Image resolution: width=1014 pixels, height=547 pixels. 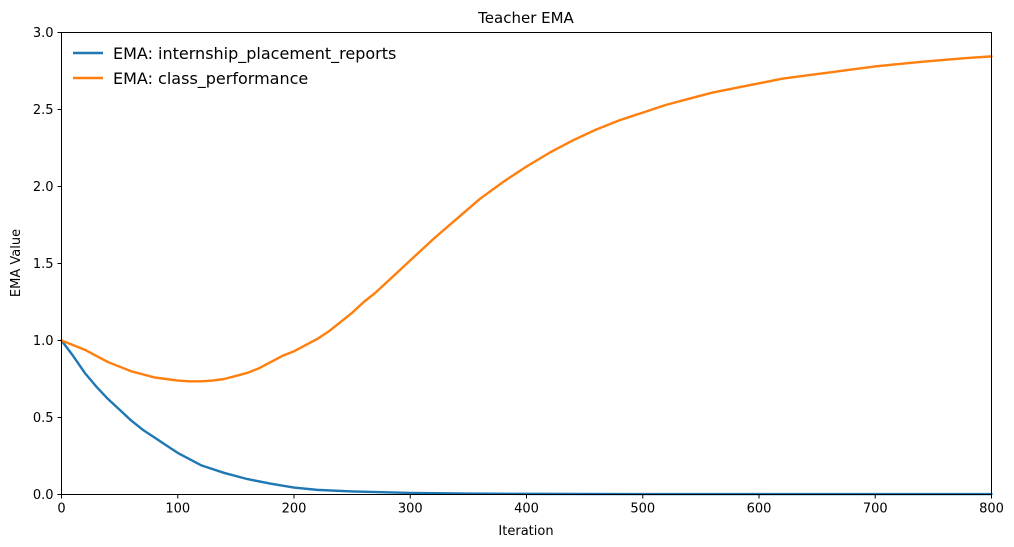 What do you see at coordinates (642, 509) in the screenshot?
I see `x-tick-label: 500` at bounding box center [642, 509].